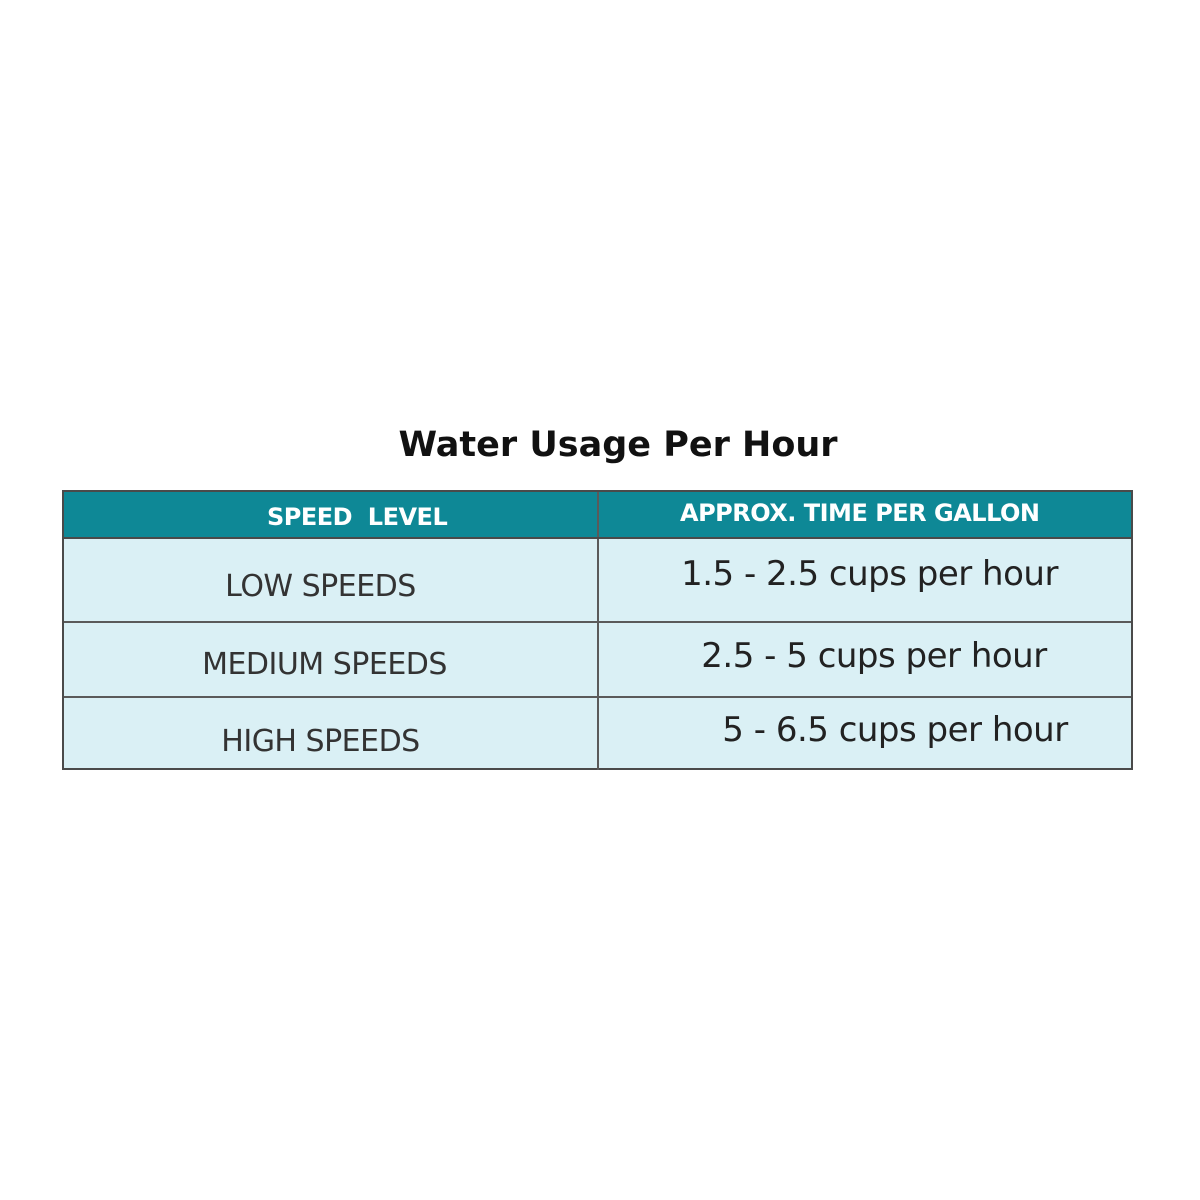  Describe the element at coordinates (874, 656) in the screenshot. I see `time-per-gallon-cell: 2.5 - 5 cups per hour` at that location.